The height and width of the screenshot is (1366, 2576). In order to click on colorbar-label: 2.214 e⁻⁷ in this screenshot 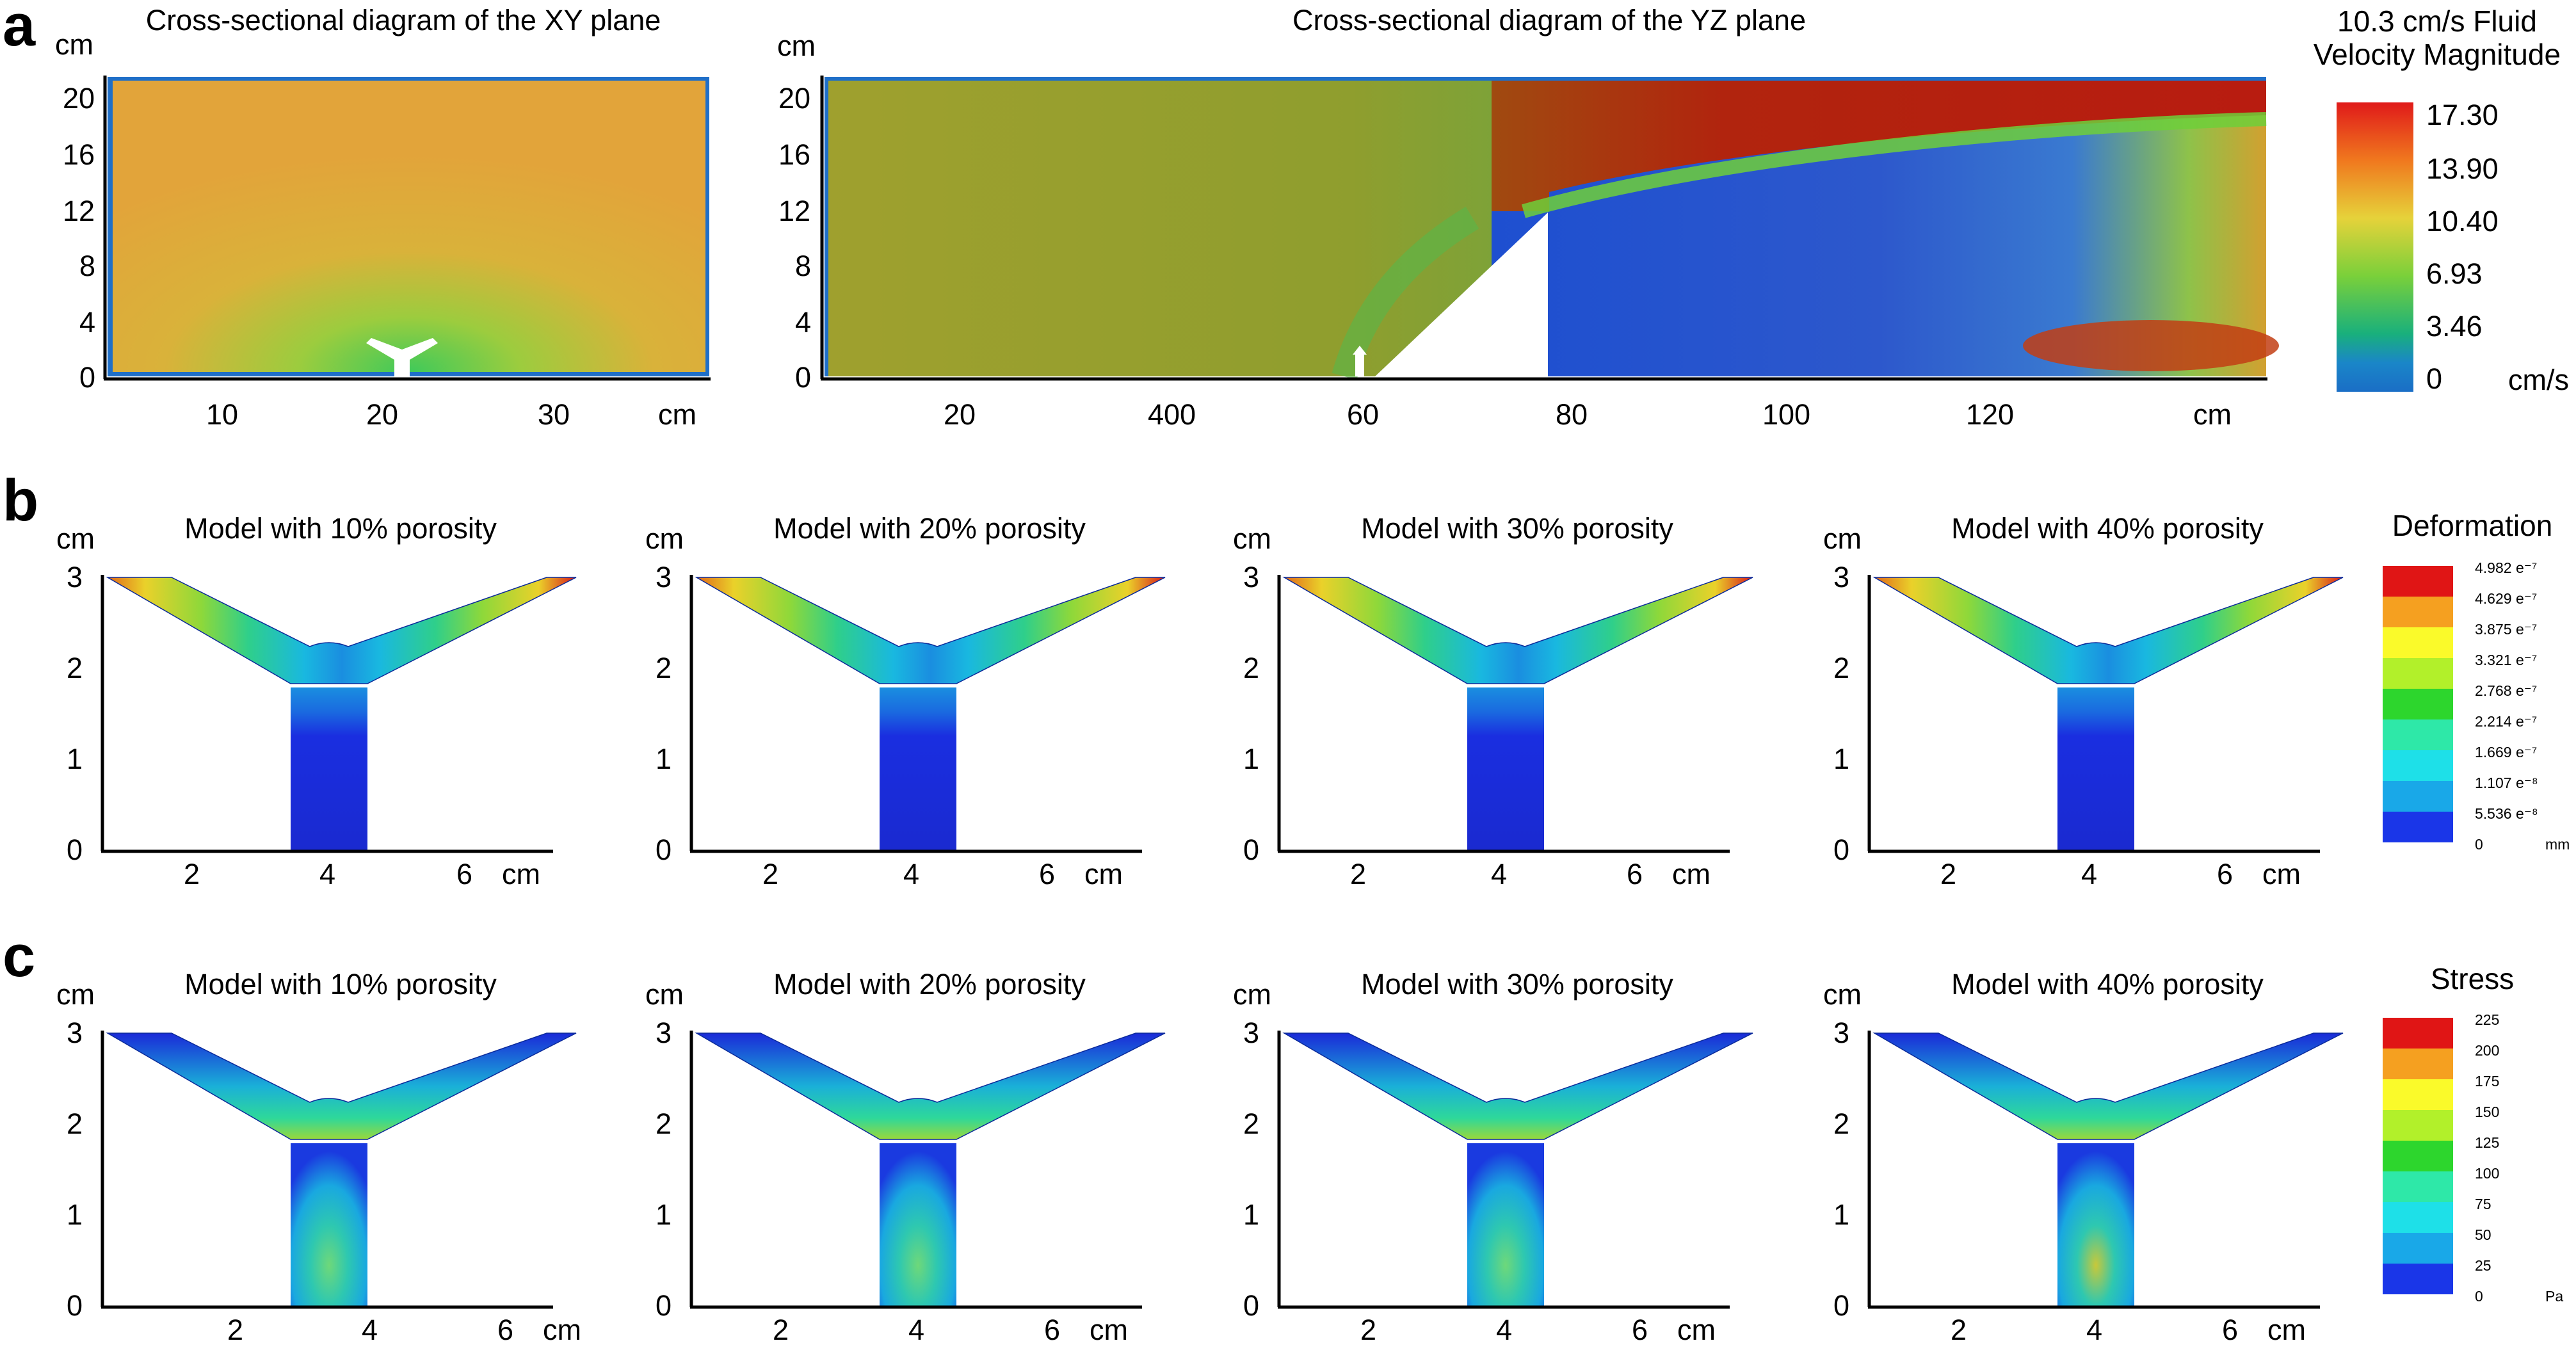, I will do `click(2506, 721)`.